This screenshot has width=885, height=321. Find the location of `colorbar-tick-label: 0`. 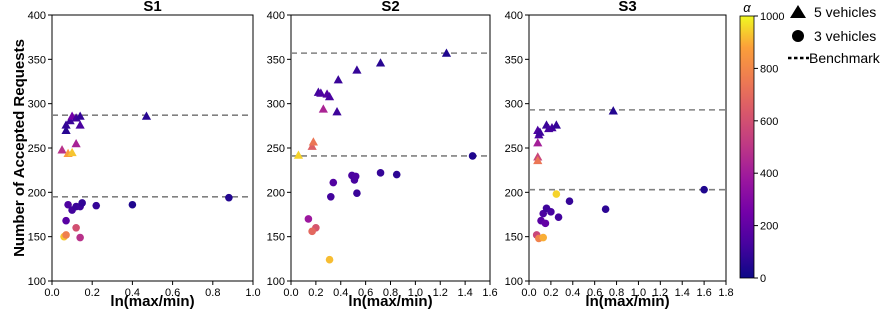

colorbar-tick-label: 0 is located at coordinates (763, 279).